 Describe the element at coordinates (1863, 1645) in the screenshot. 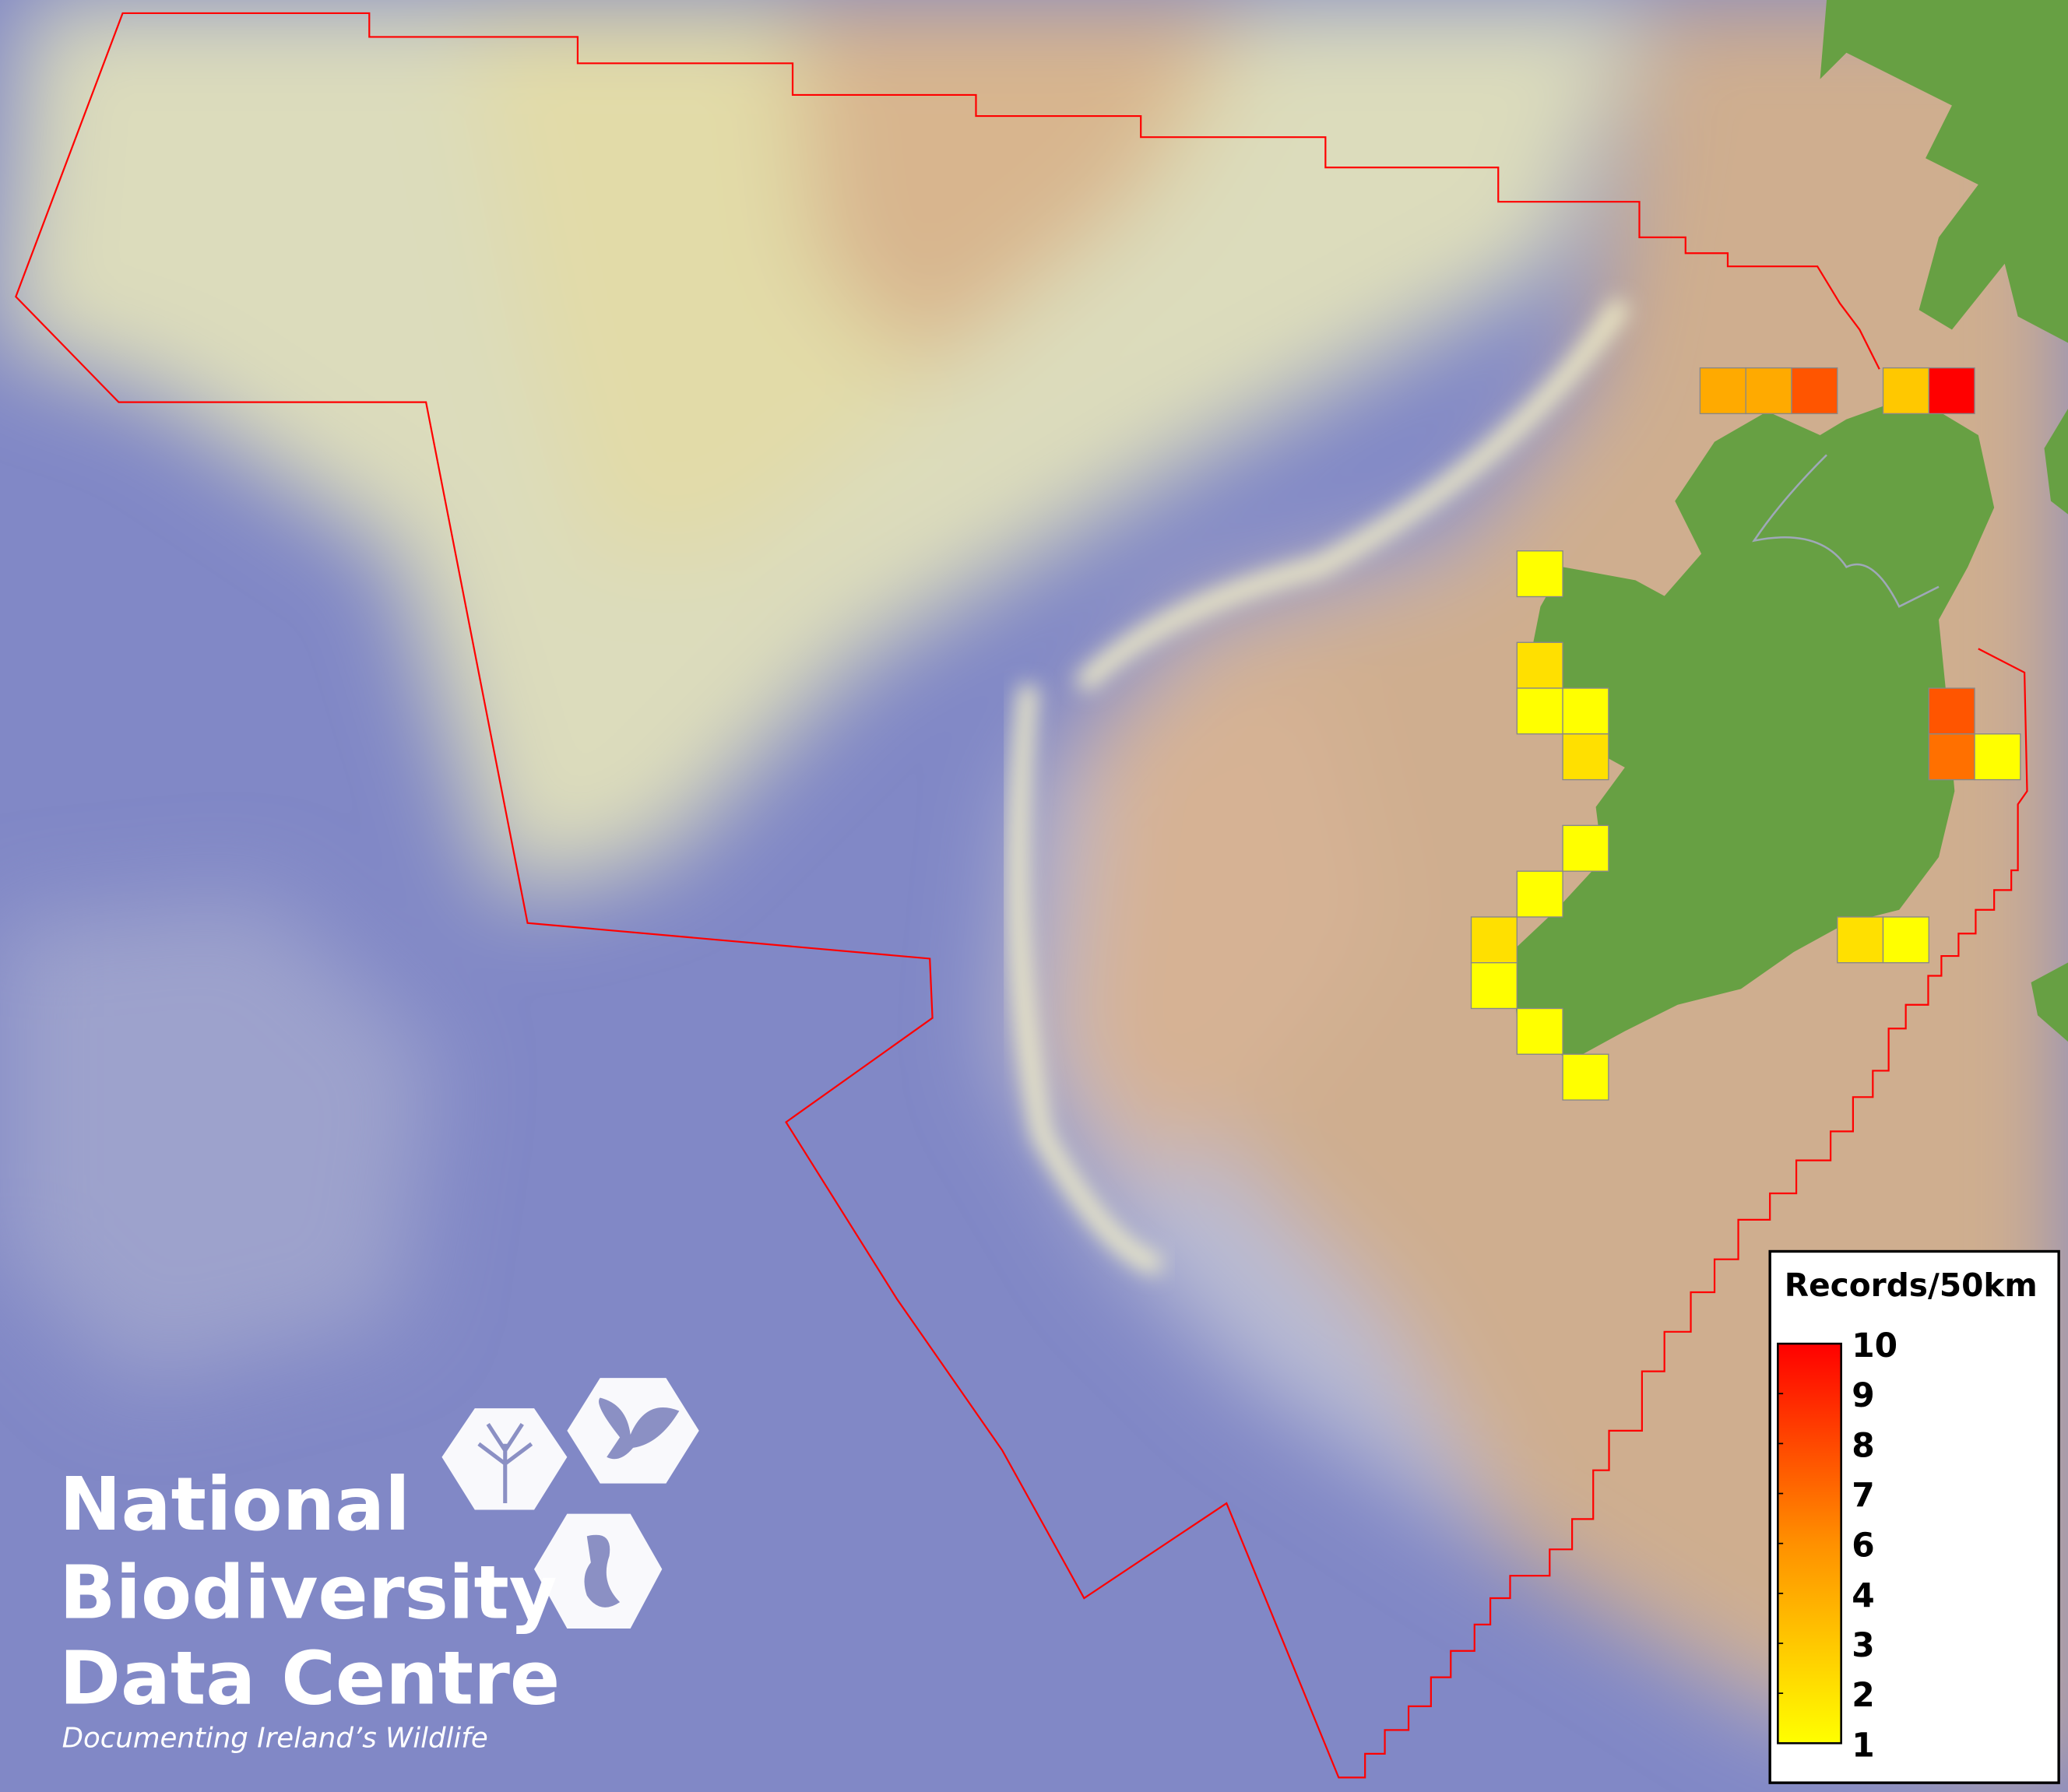

I see `legend-tick-label: 3` at that location.